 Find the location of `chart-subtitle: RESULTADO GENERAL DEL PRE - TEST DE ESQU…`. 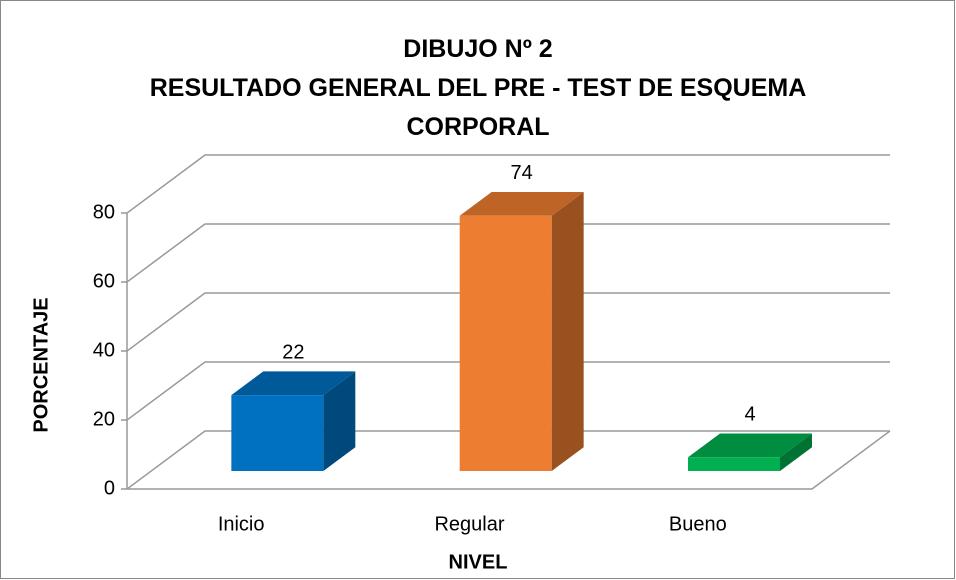

chart-subtitle: RESULTADO GENERAL DEL PRE - TEST DE ESQU… is located at coordinates (478, 107).